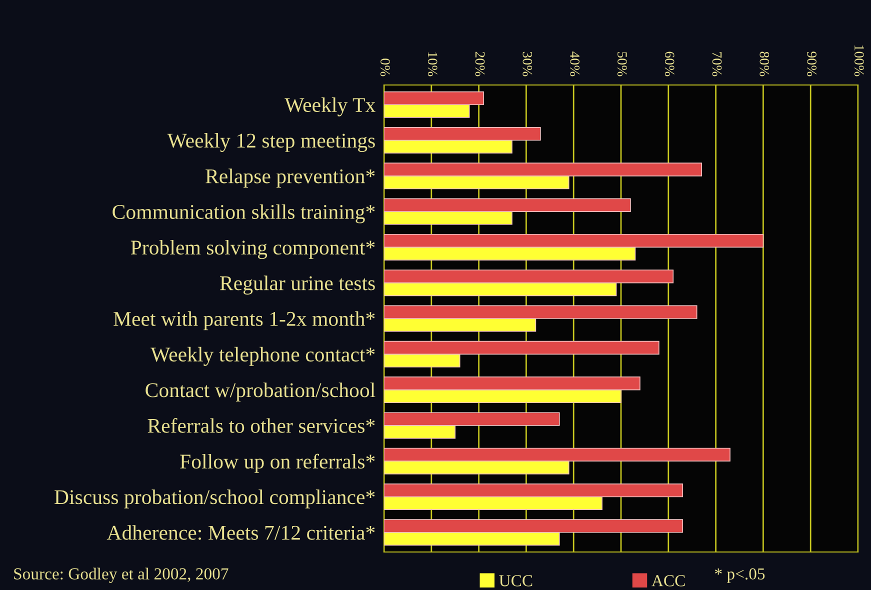  I want to click on x-tick-label: 50%, so click(622, 64).